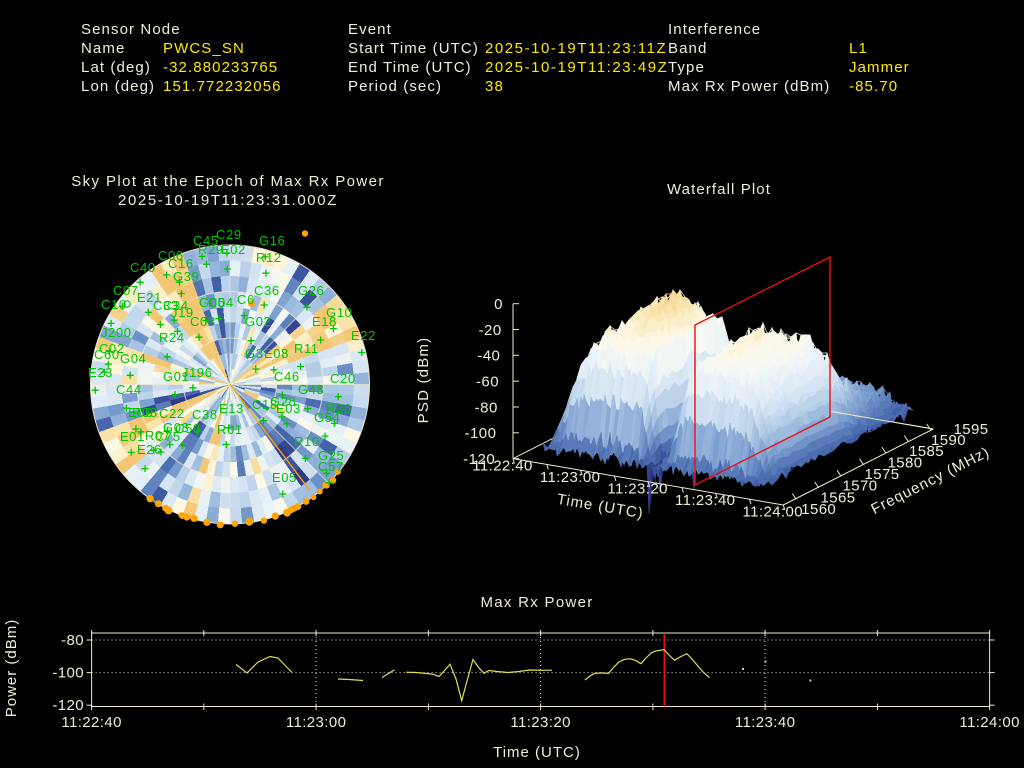  What do you see at coordinates (540, 722) in the screenshot?
I see `svg-text: 11:23:20` at bounding box center [540, 722].